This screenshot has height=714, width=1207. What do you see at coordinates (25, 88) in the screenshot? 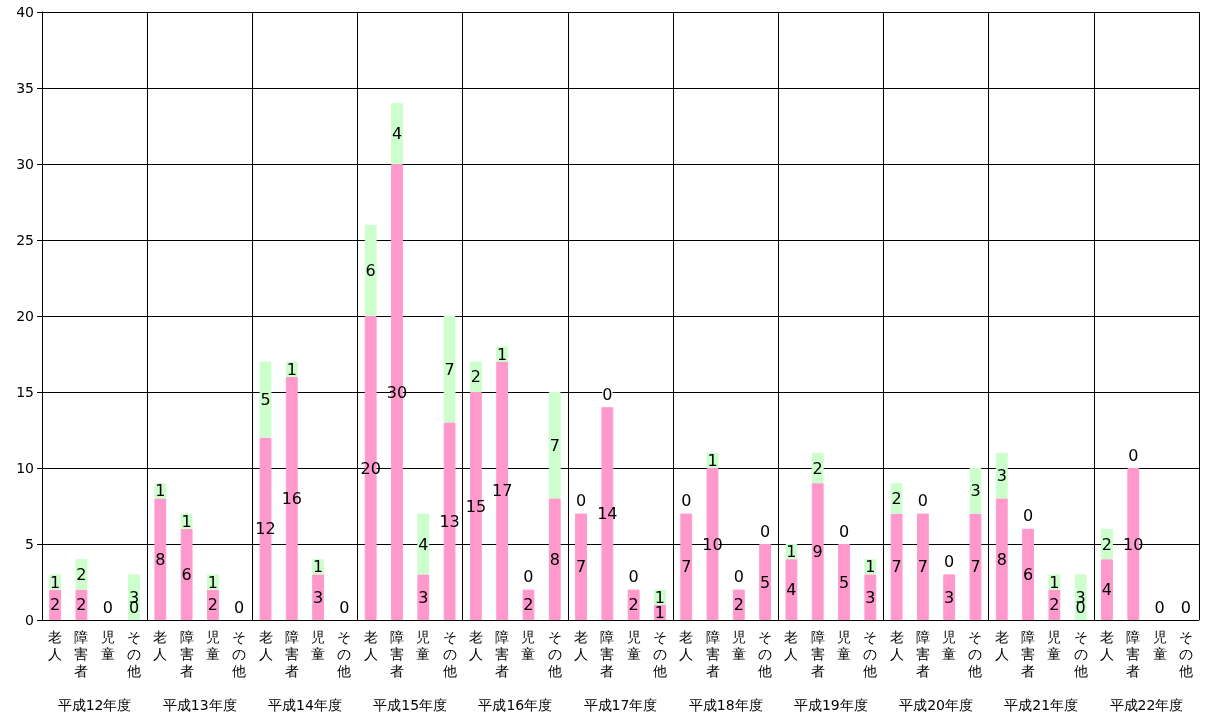
I see `y-tick-label: 35` at bounding box center [25, 88].